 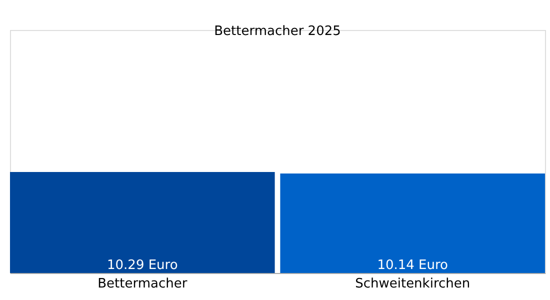 What do you see at coordinates (143, 284) in the screenshot?
I see `x-tick-label: Bettermacher` at bounding box center [143, 284].